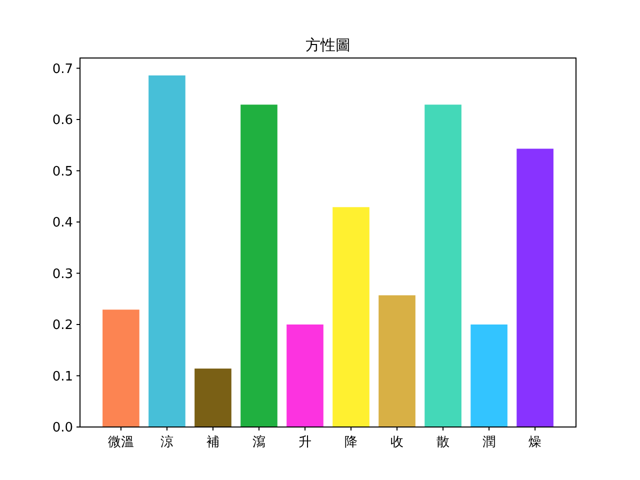 The height and width of the screenshot is (480, 640). What do you see at coordinates (62, 428) in the screenshot?
I see `y-tick-label: 0.0` at bounding box center [62, 428].